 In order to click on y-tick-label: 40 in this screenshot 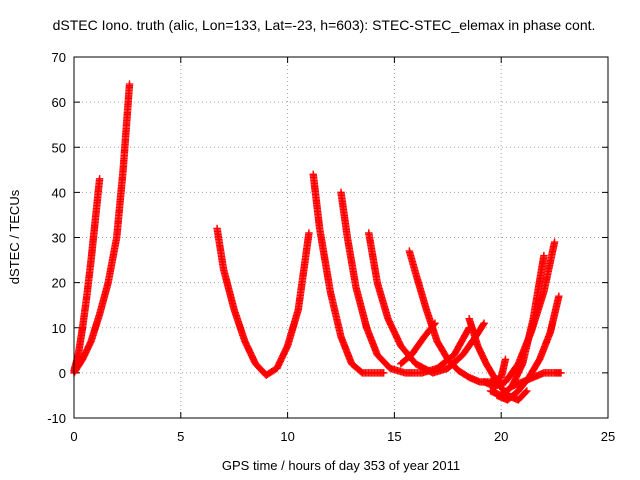, I will do `click(59, 192)`.